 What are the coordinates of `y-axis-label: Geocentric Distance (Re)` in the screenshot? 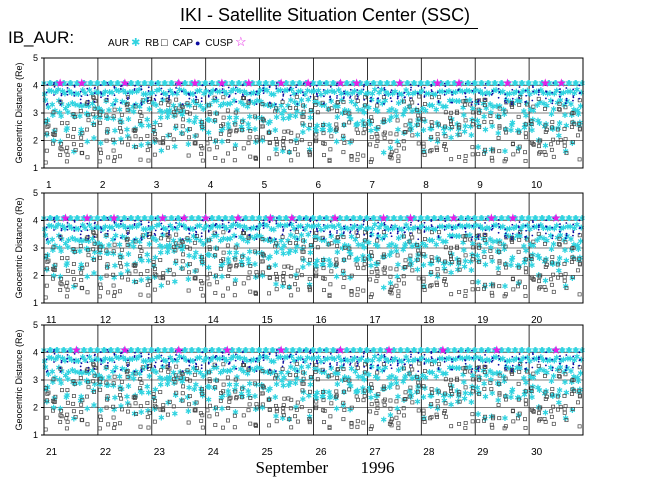 It's located at (19, 247).